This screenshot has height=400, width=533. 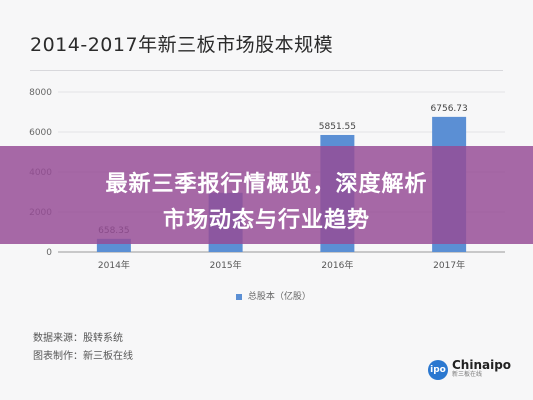 What do you see at coordinates (467, 374) in the screenshot?
I see `logo-tagline: 新三板在线` at bounding box center [467, 374].